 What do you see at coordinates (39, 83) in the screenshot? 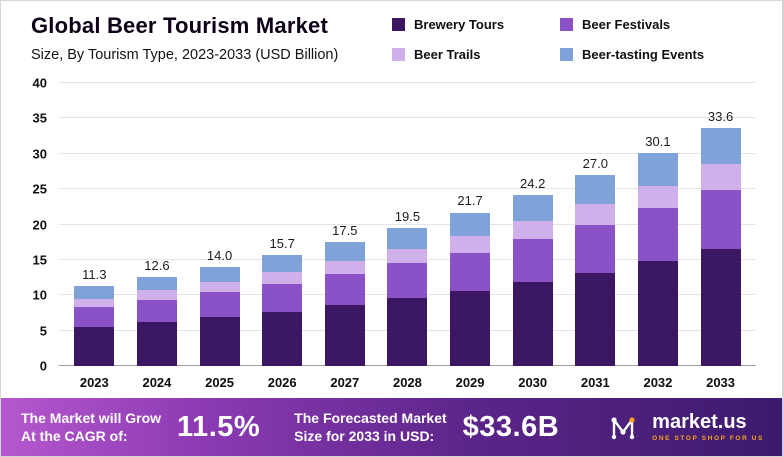
I see `y-tick-label: 40` at bounding box center [39, 83].